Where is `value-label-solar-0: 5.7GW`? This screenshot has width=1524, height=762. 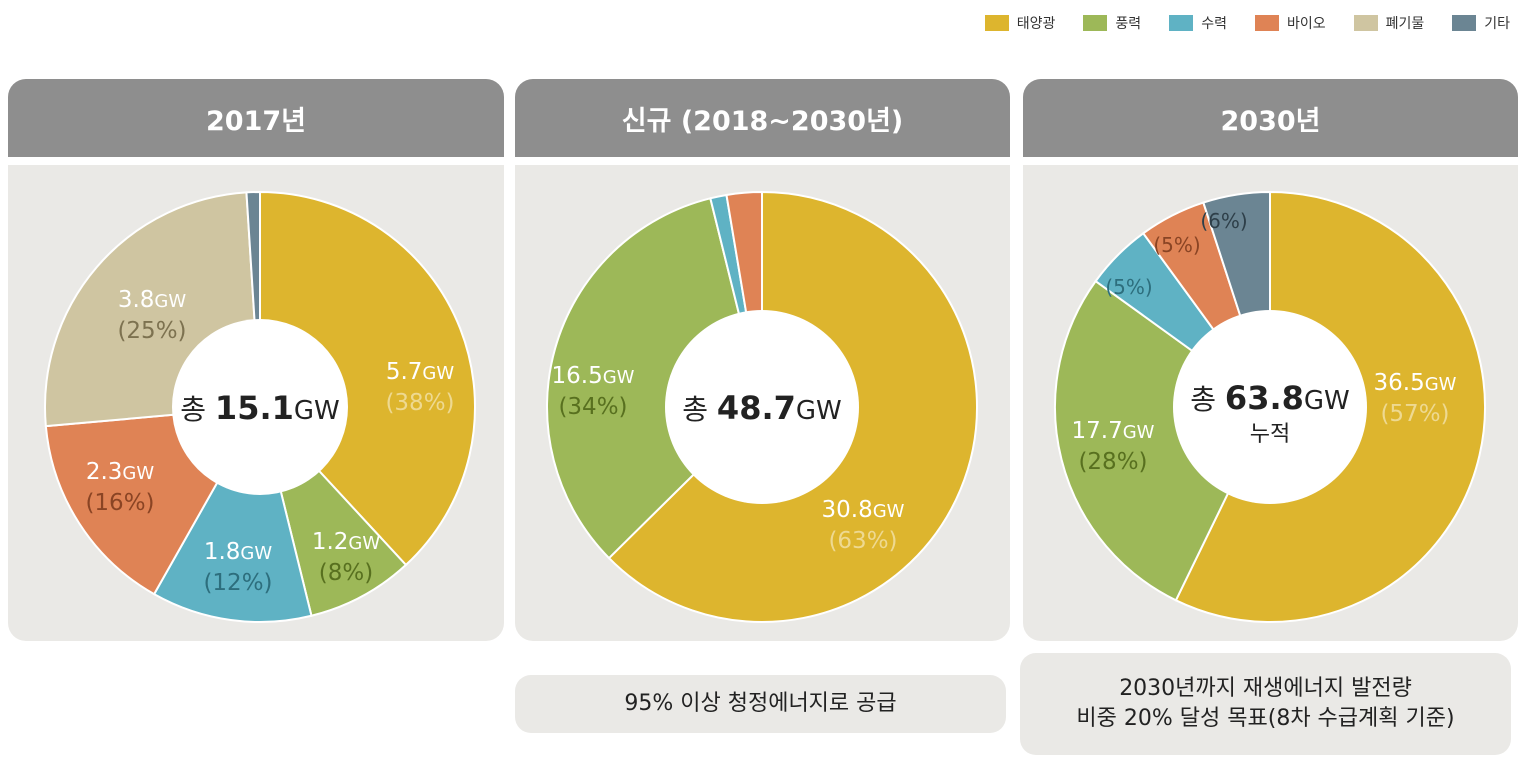 value-label-solar-0: 5.7GW is located at coordinates (420, 372).